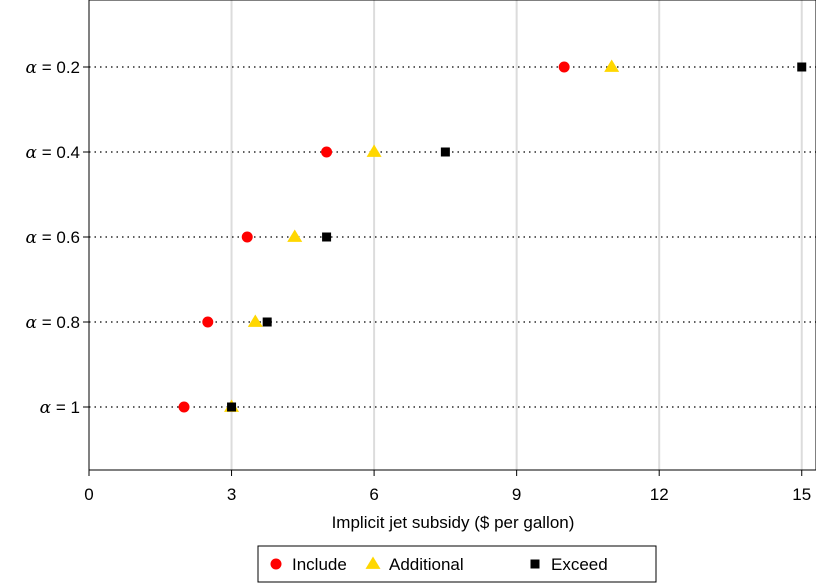 The image size is (816, 583). I want to click on y-category-label: α = 0.2, so click(53, 68).